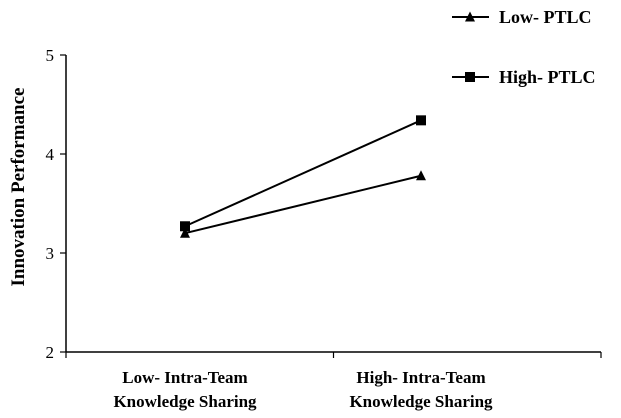 The image size is (621, 418). What do you see at coordinates (50, 154) in the screenshot?
I see `y-tick-label: 4` at bounding box center [50, 154].